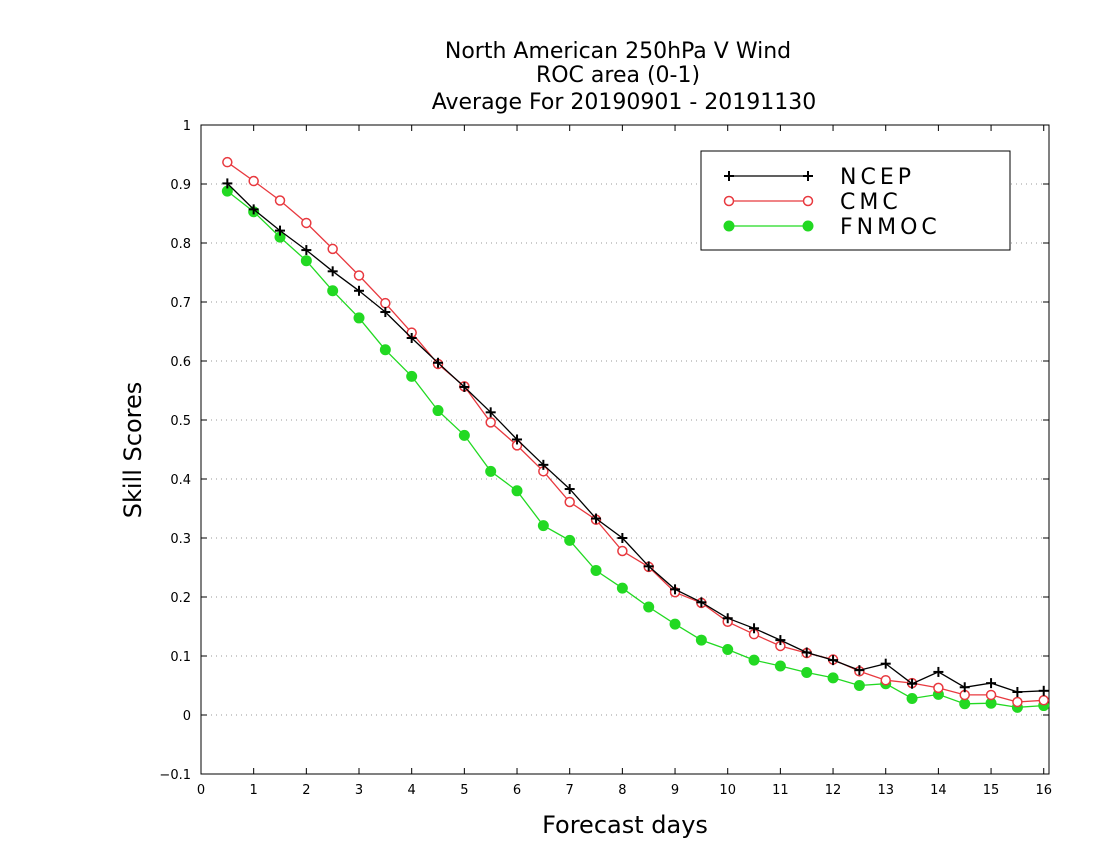  I want to click on legend-label: FNMOC, so click(890, 227).